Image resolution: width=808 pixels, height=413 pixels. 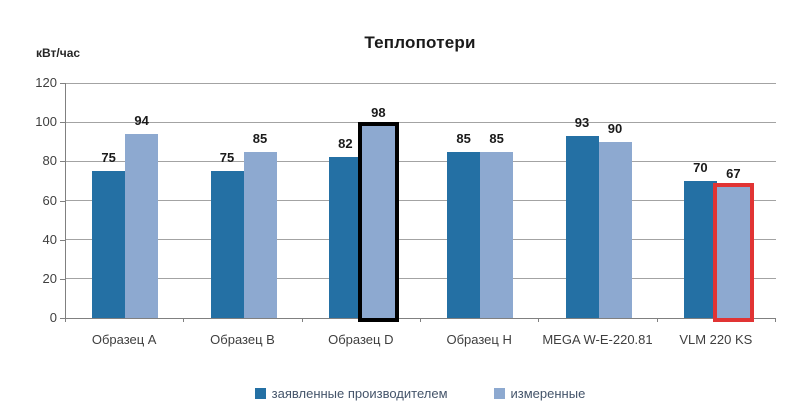 What do you see at coordinates (582, 122) in the screenshot?
I see `bar-value-label: 93` at bounding box center [582, 122].